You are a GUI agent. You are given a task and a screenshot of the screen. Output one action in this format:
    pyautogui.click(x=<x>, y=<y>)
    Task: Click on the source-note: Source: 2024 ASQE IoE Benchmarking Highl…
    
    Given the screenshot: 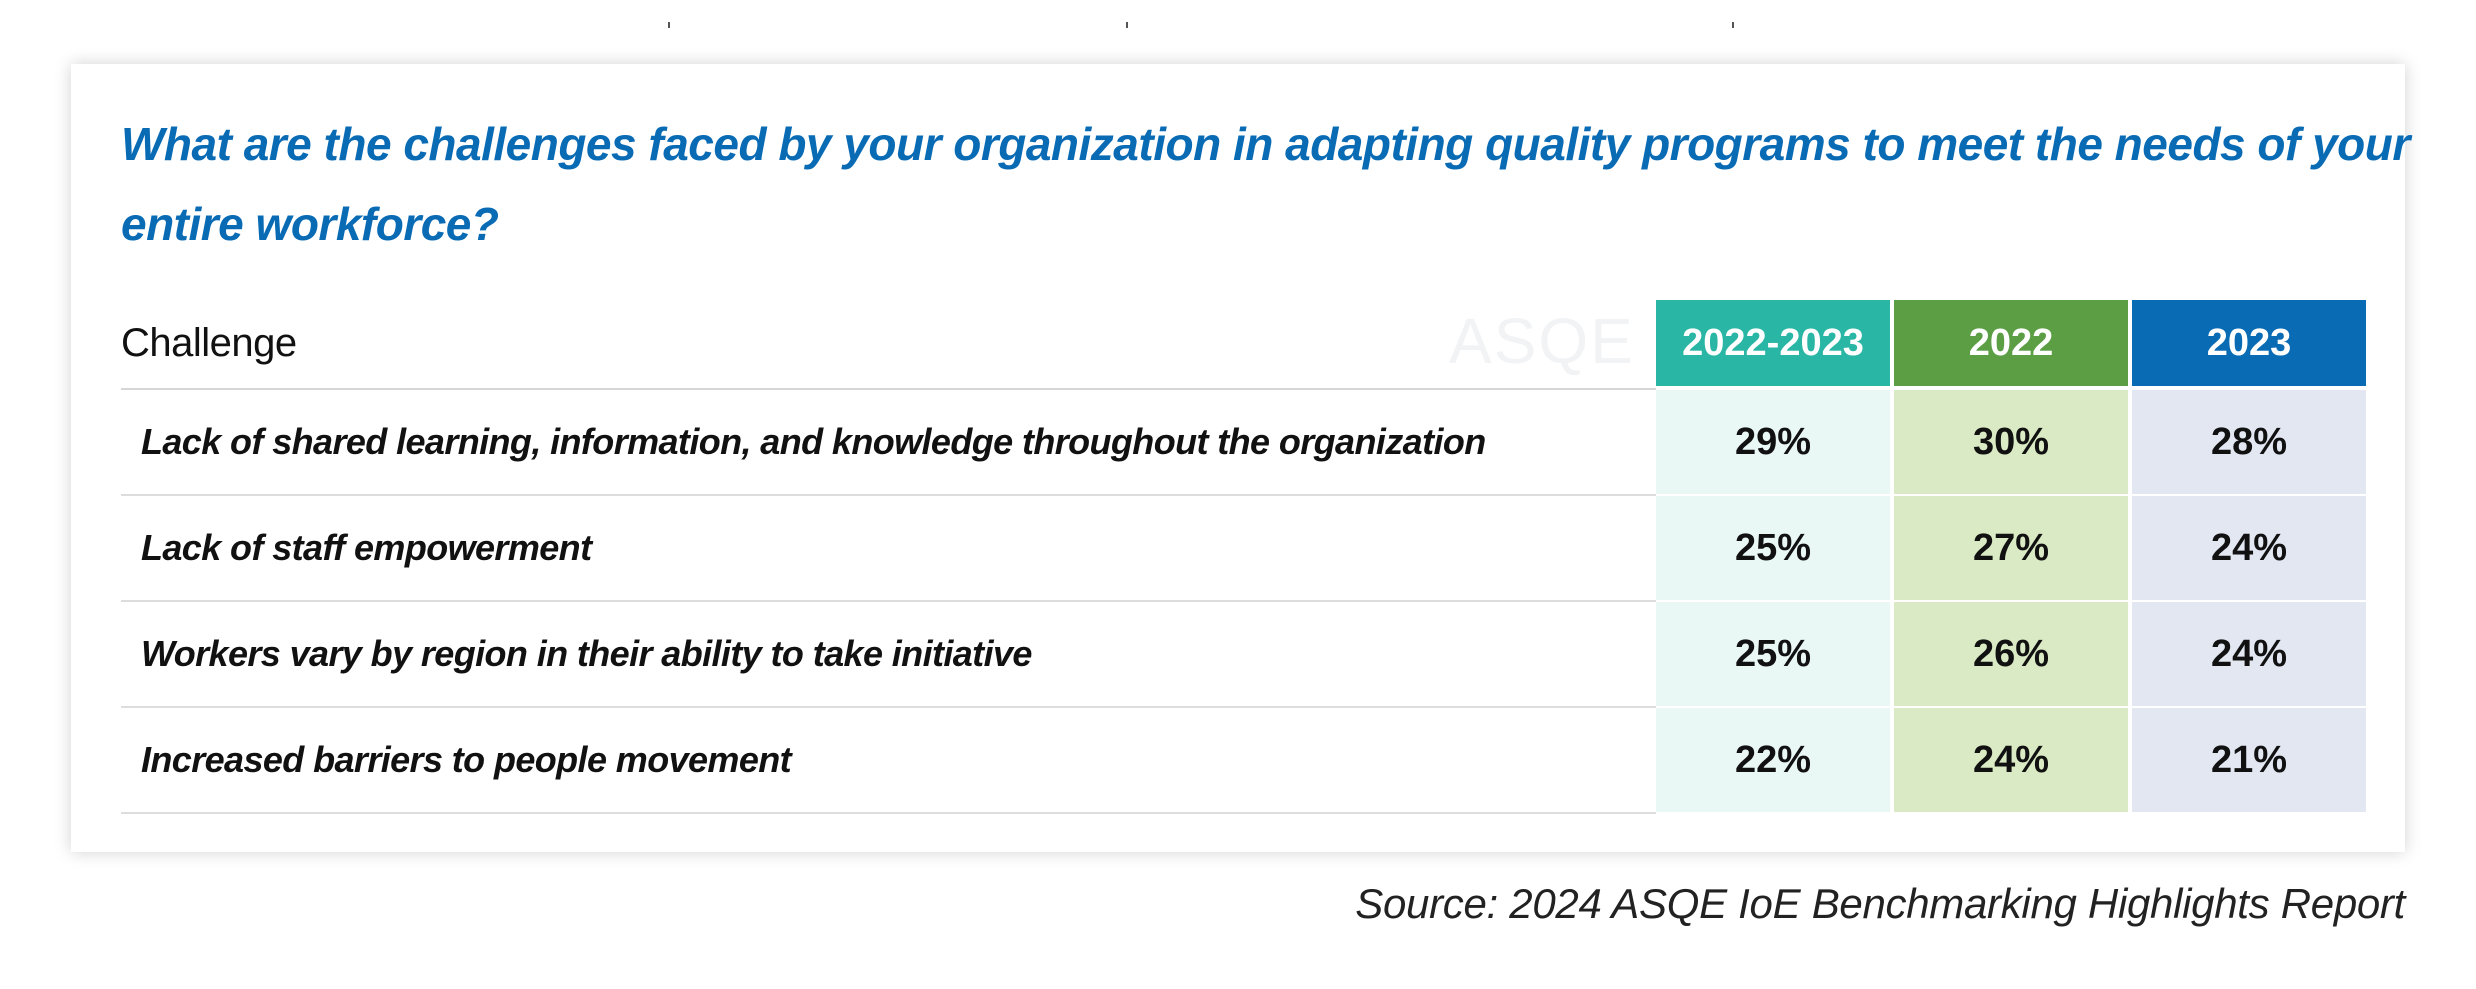 What is the action you would take?
    pyautogui.click(x=1880, y=903)
    